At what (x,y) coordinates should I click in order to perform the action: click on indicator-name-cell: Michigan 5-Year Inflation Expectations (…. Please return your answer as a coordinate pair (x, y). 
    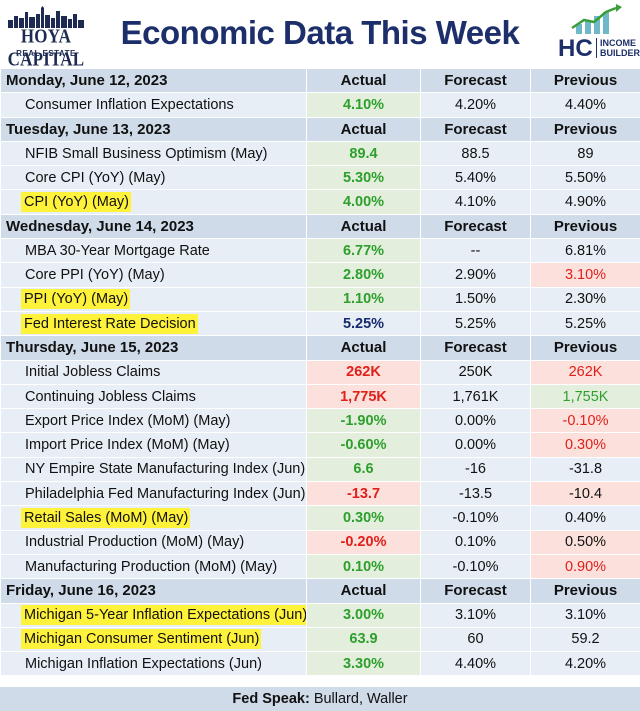
    Looking at the image, I should click on (153, 615).